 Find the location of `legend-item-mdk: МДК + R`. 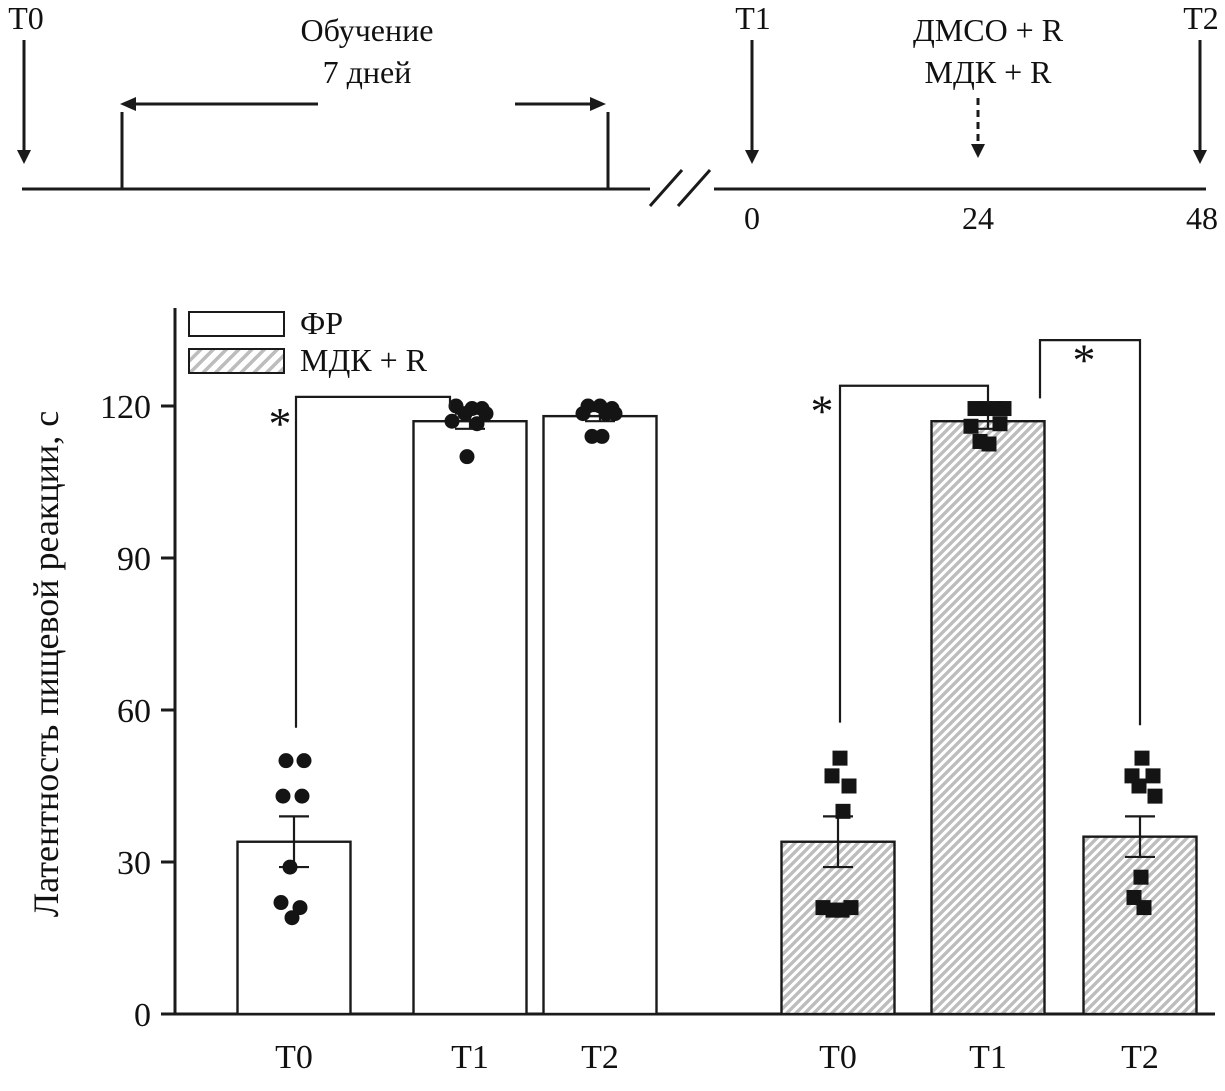

legend-item-mdk: МДК + R is located at coordinates (307, 360).